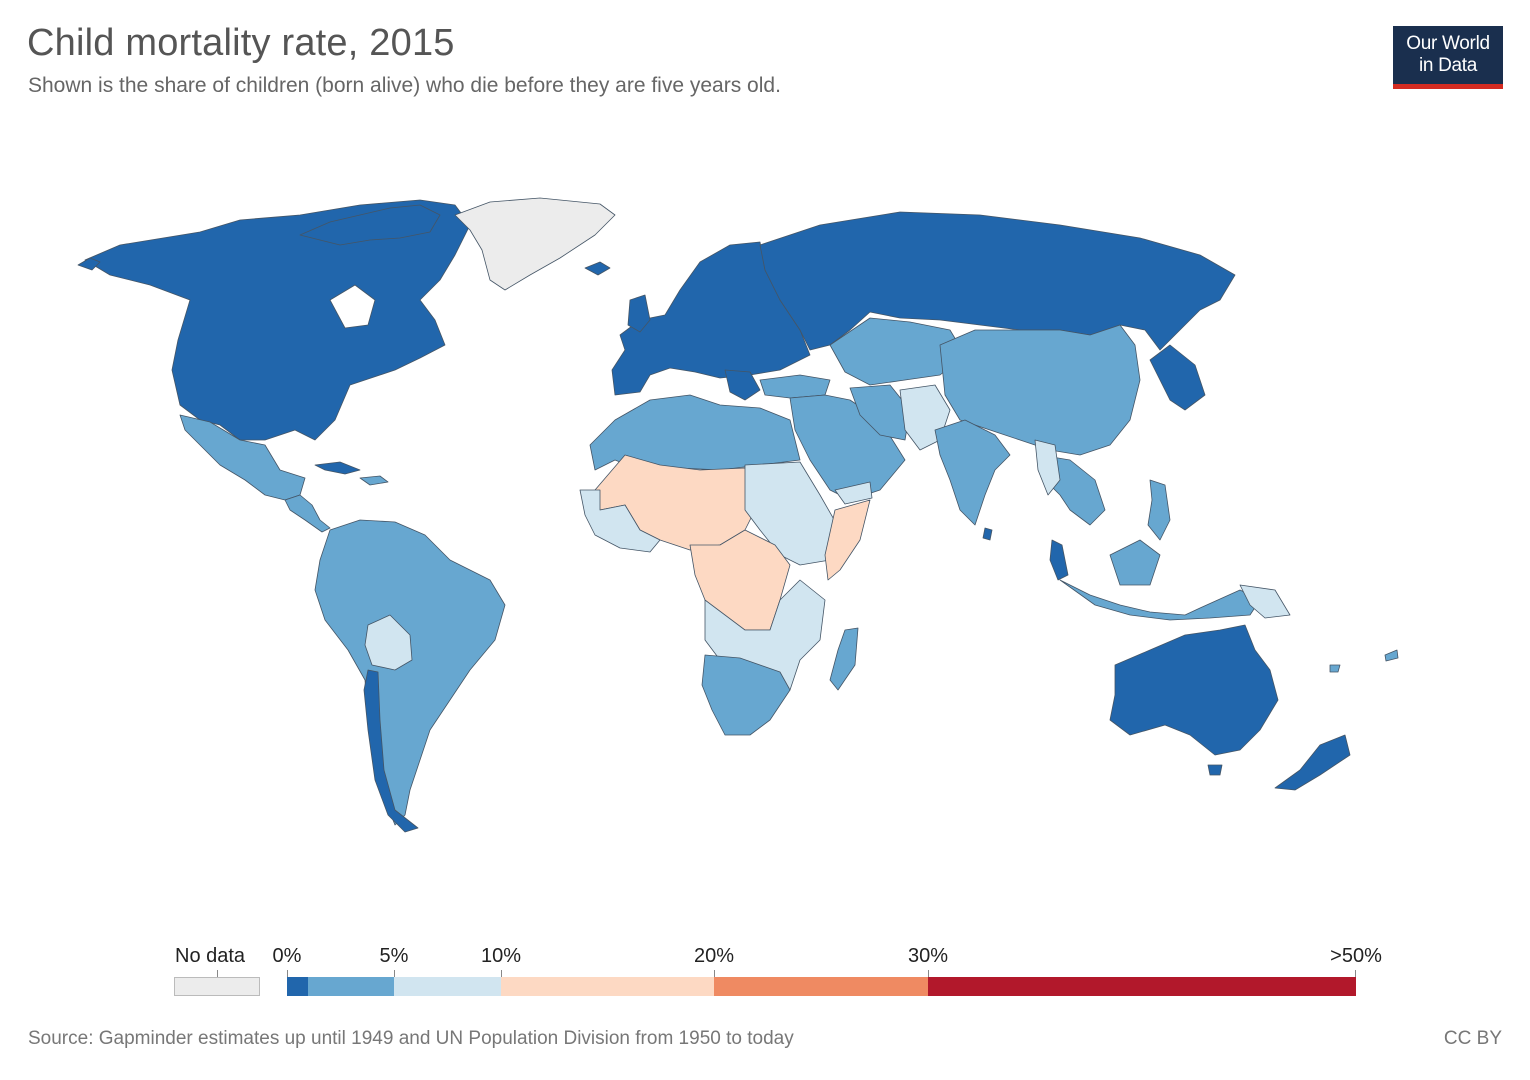 Image resolution: width=1530 pixels, height=1080 pixels. I want to click on country-australia, so click(1194, 690).